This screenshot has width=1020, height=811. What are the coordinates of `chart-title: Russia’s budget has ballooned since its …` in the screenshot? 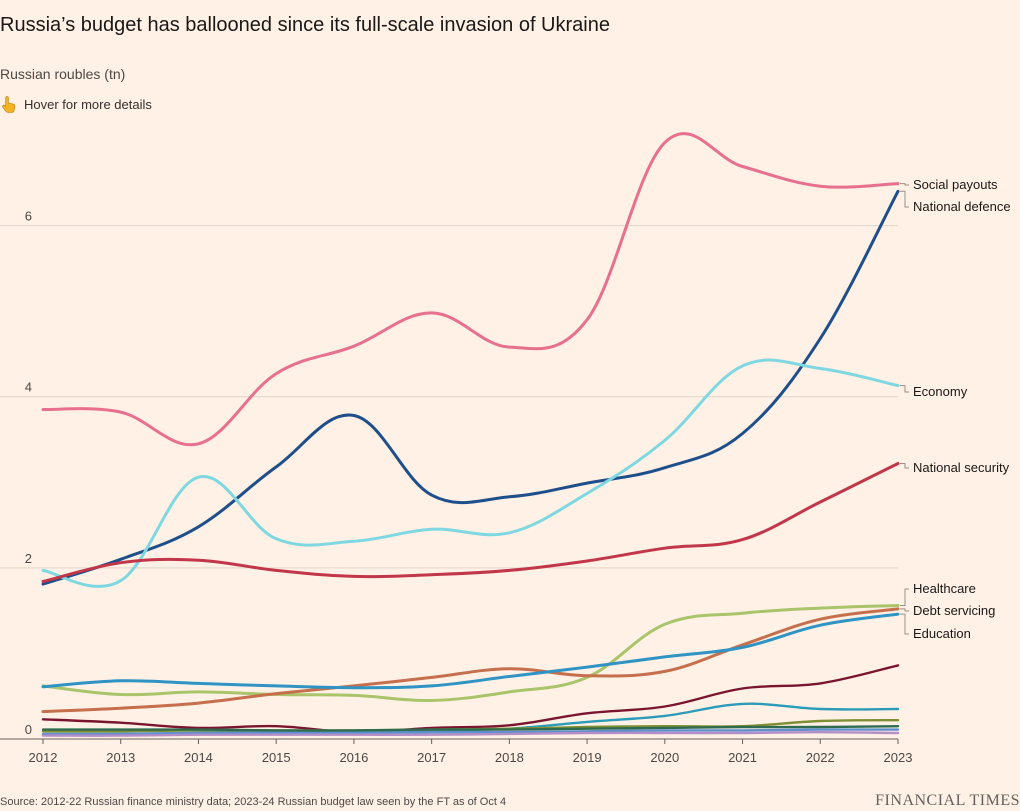 It's located at (305, 25).